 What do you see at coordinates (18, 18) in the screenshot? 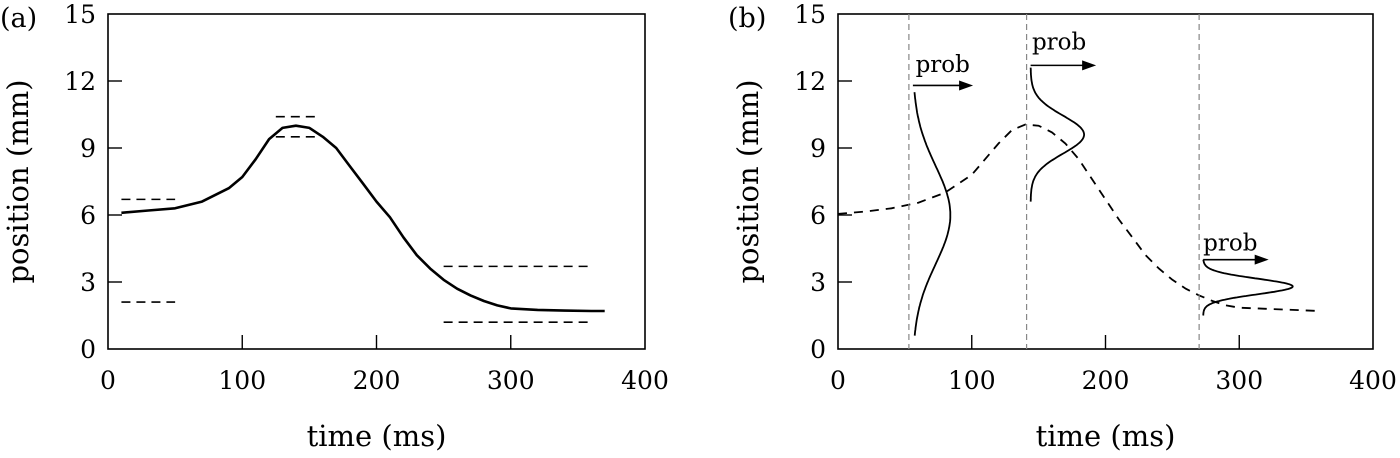
I see `panel-label: (a)` at bounding box center [18, 18].